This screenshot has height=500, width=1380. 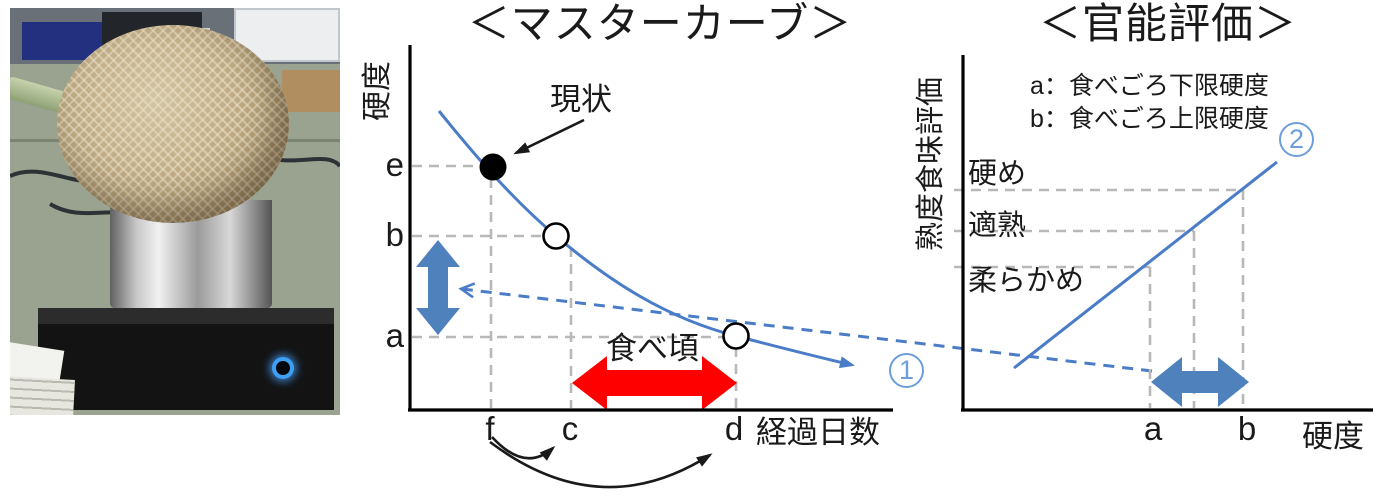 I want to click on current-state-label: 現状, so click(x=581, y=99).